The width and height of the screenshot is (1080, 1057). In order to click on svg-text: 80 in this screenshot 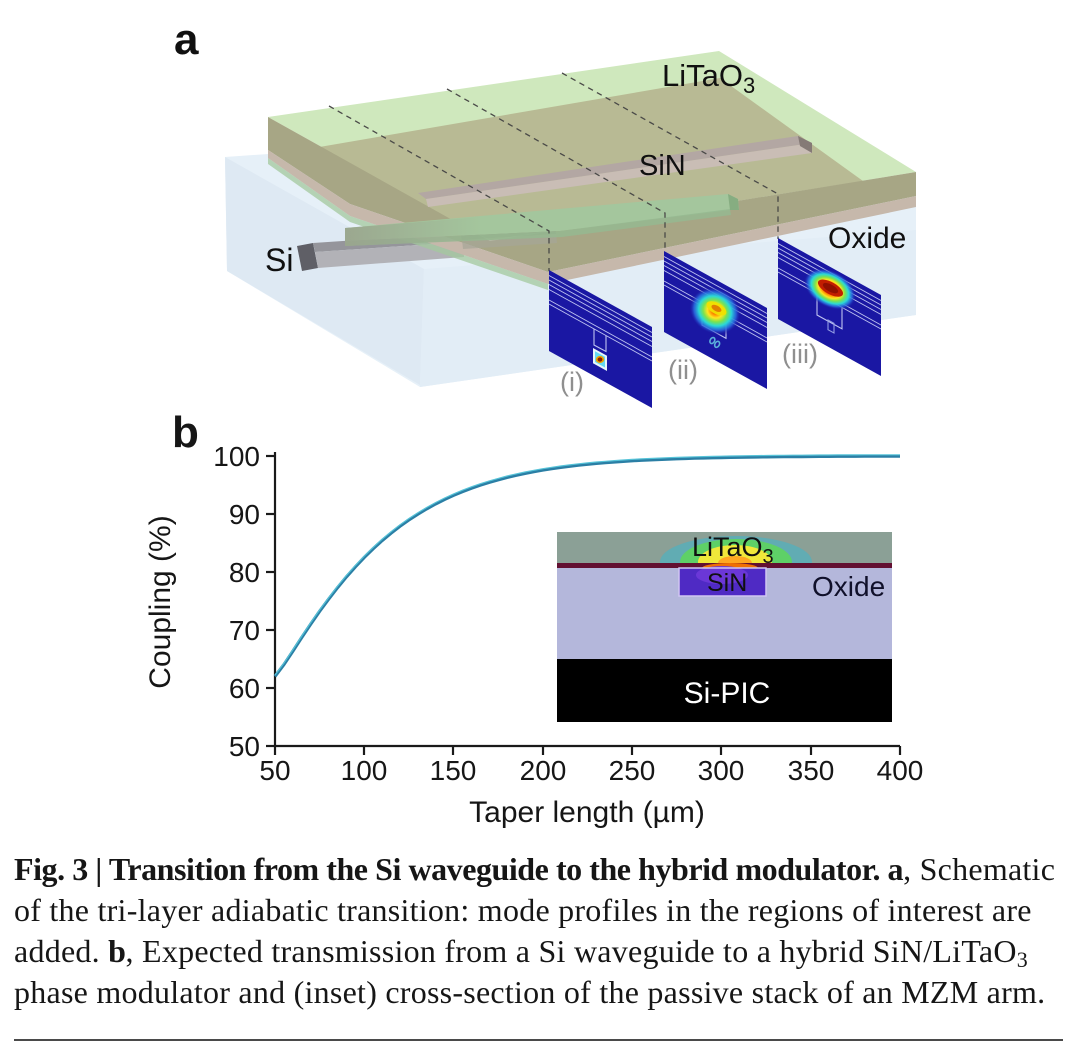, I will do `click(244, 572)`.